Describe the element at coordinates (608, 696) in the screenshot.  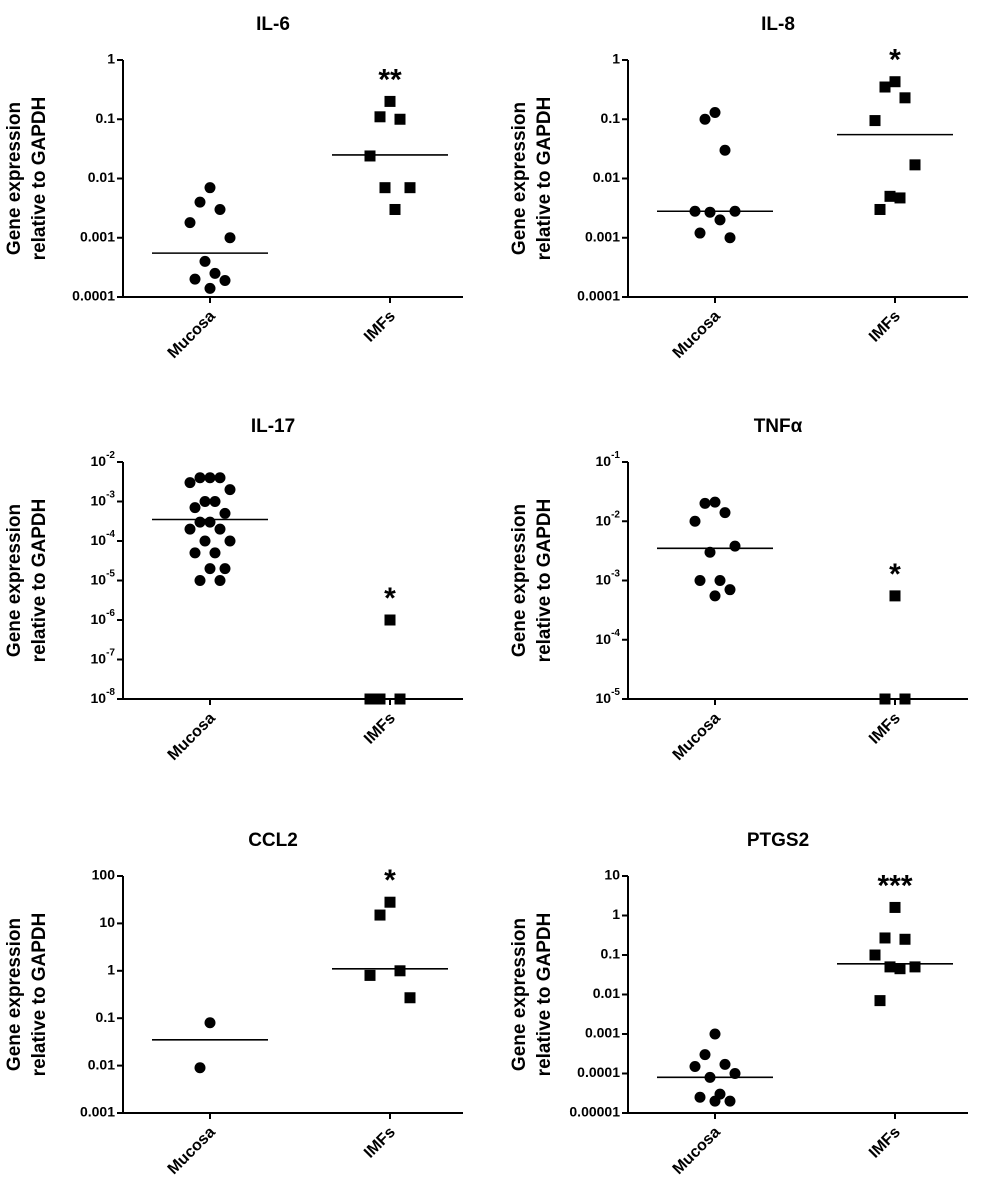
I see `y-tick-label: 10⁻⁵` at that location.